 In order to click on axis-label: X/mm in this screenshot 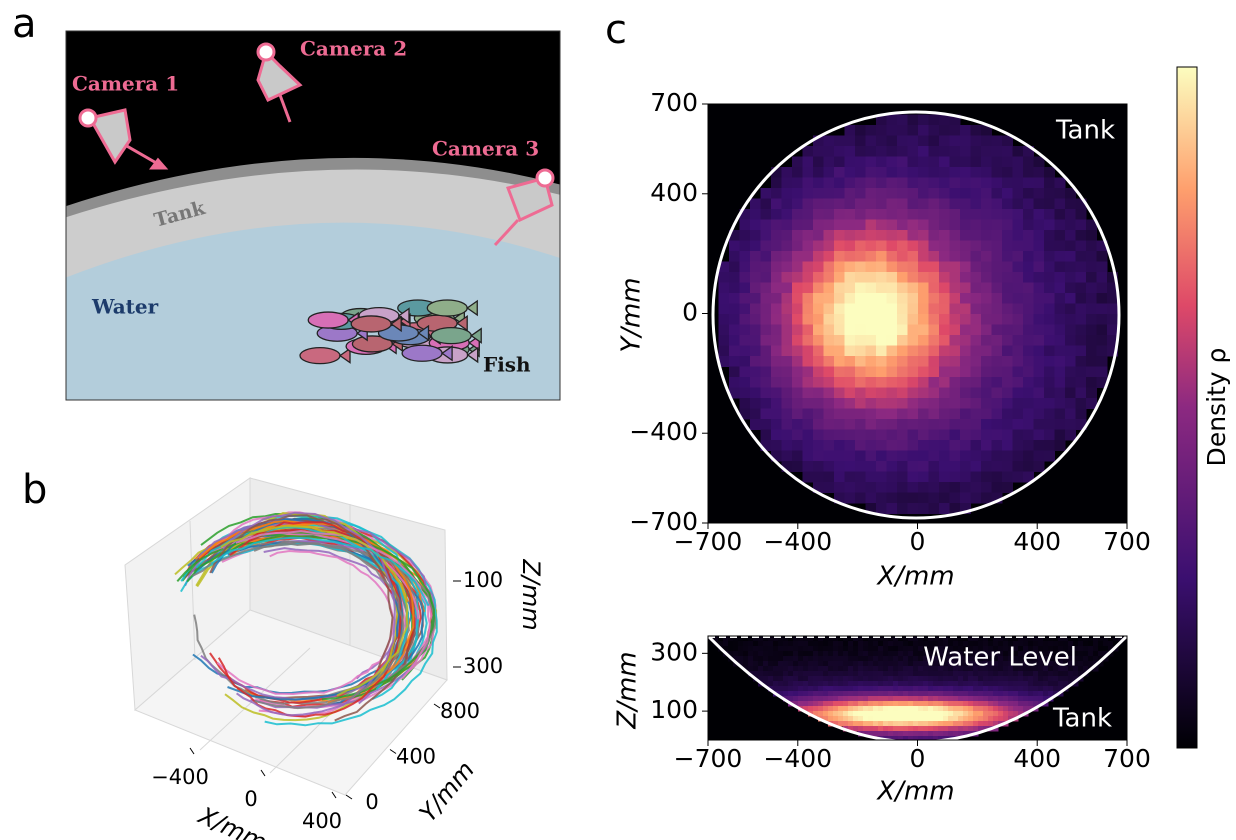, I will do `click(914, 792)`.